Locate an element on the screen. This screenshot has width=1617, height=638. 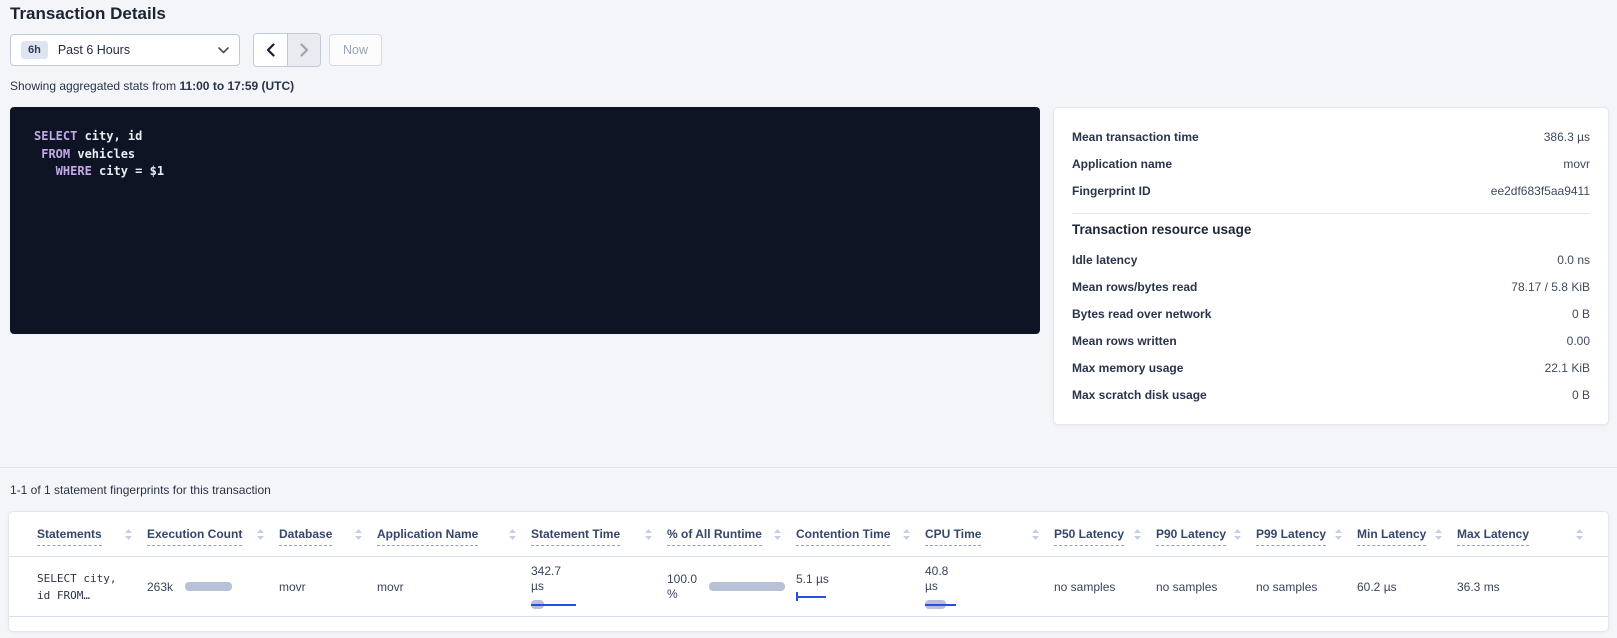
time-range-picker: 6h Past 6 Hours is located at coordinates (125, 50).